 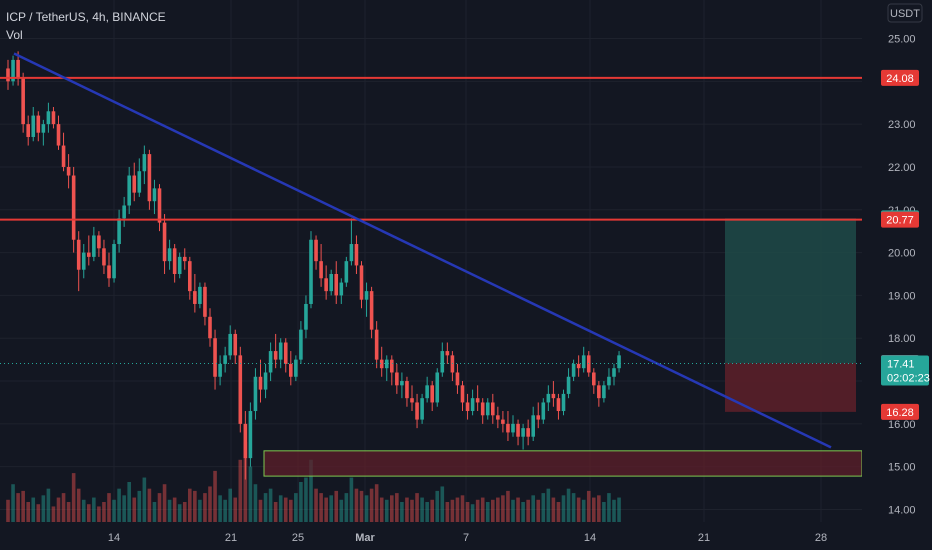 I want to click on symbol-title: ICP / TetherUS, 4h, BINANCE, so click(x=86, y=17).